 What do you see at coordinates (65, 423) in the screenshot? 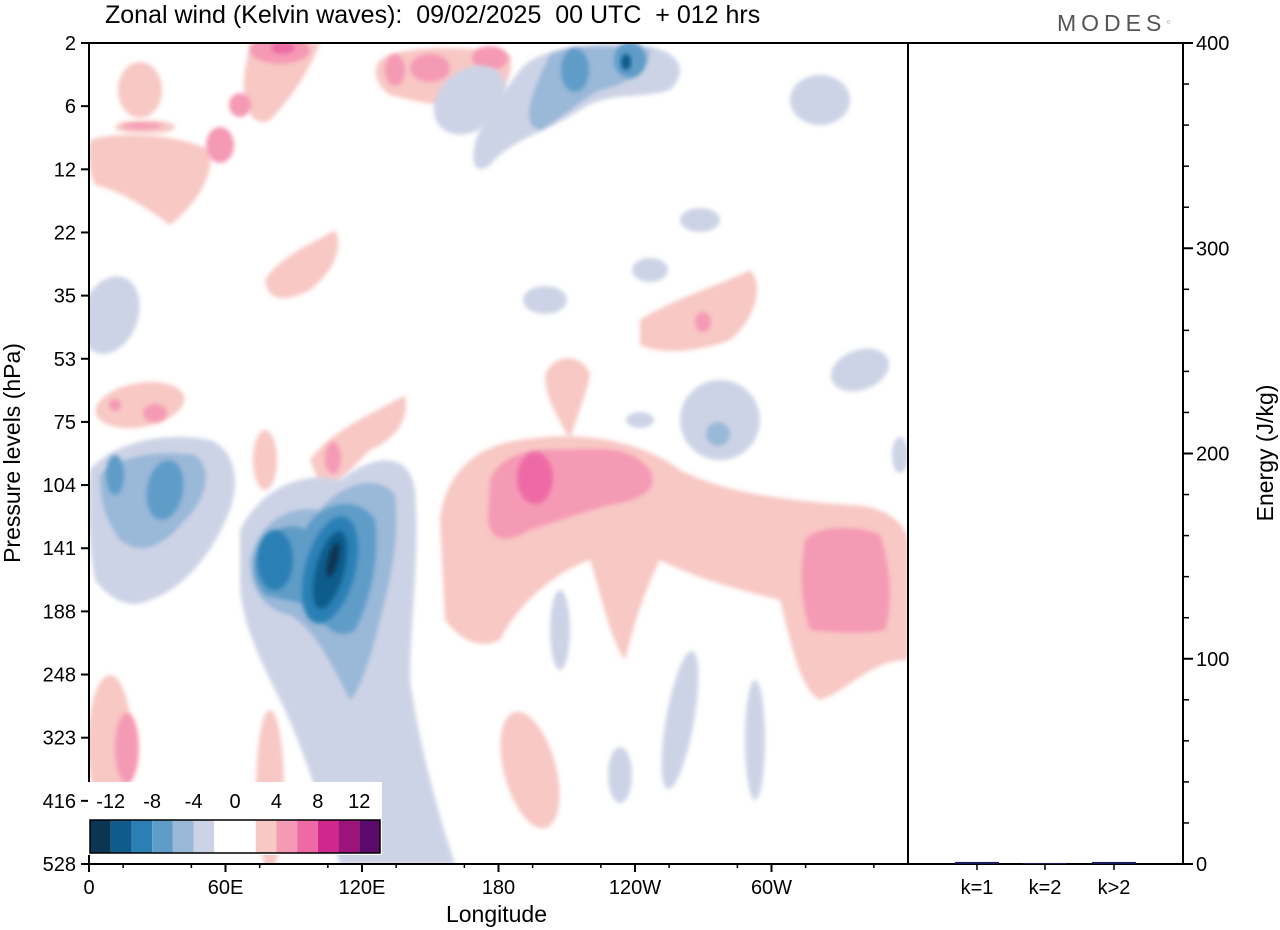
I see `y-tick-label: 75` at bounding box center [65, 423].